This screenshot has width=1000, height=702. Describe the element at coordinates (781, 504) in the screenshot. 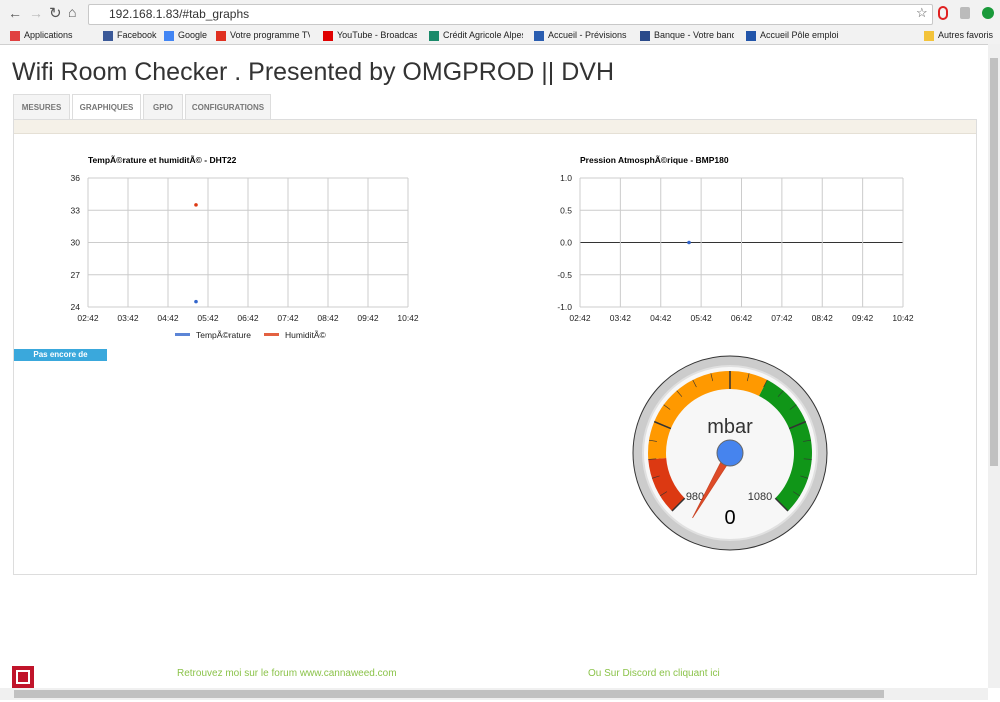

I see `gauge-major-tick` at that location.